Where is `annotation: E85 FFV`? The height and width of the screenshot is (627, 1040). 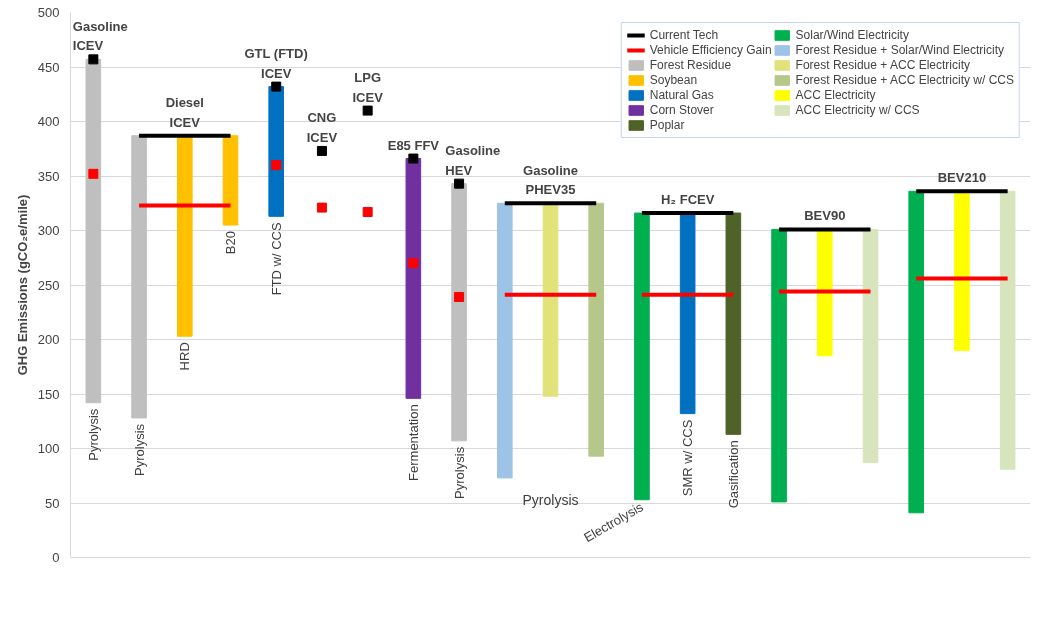 annotation: E85 FFV is located at coordinates (413, 145).